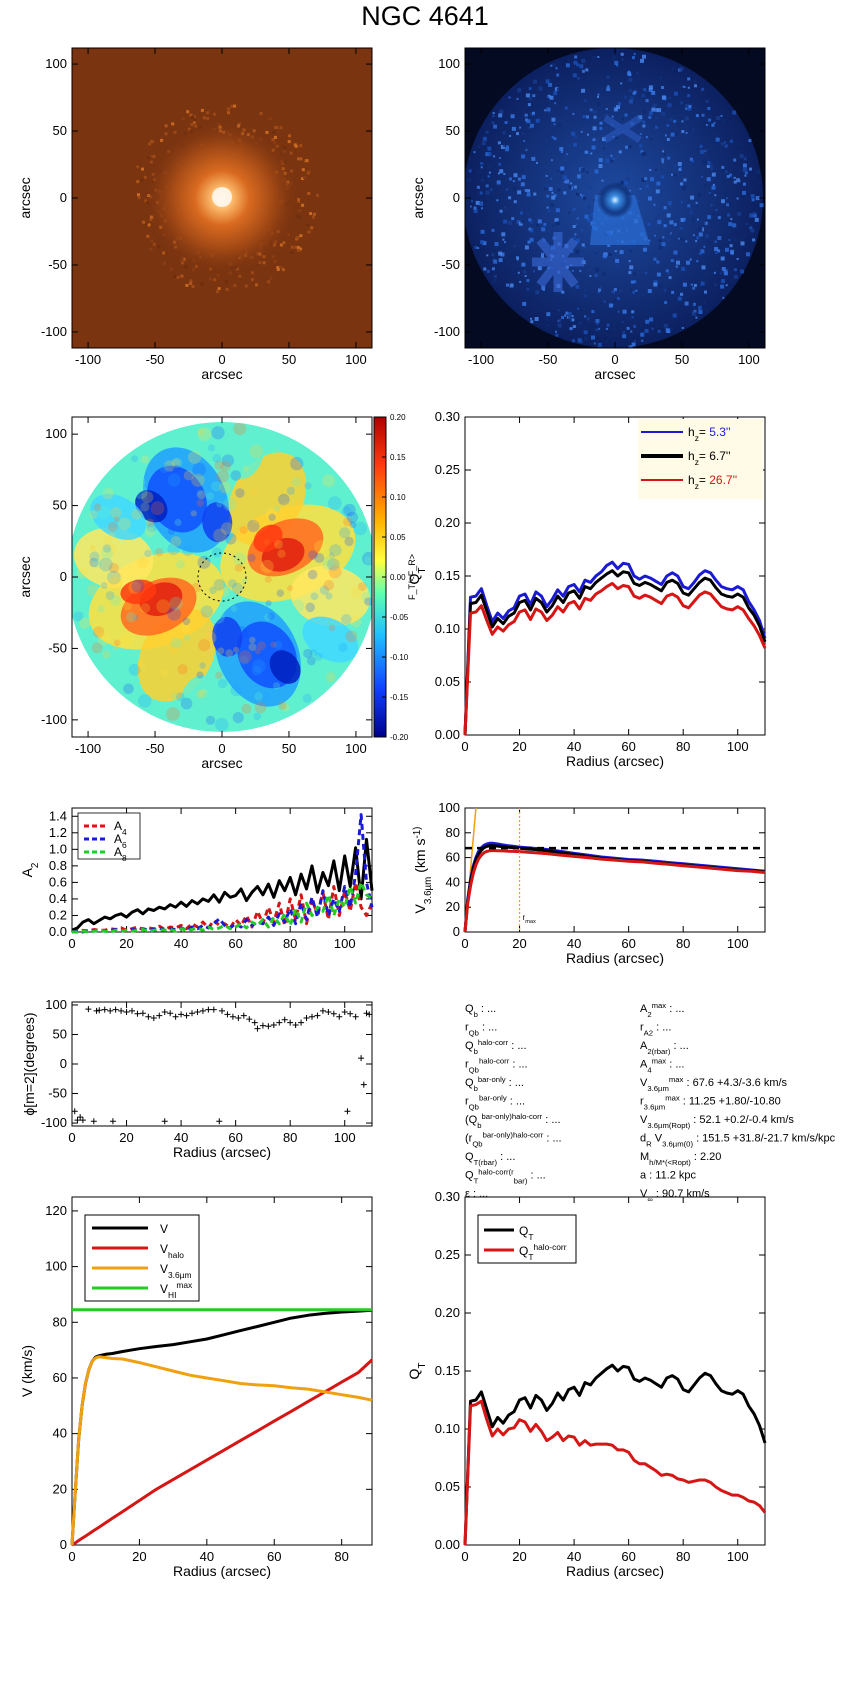  I want to click on y-tick-label: 0, so click(63, 576).